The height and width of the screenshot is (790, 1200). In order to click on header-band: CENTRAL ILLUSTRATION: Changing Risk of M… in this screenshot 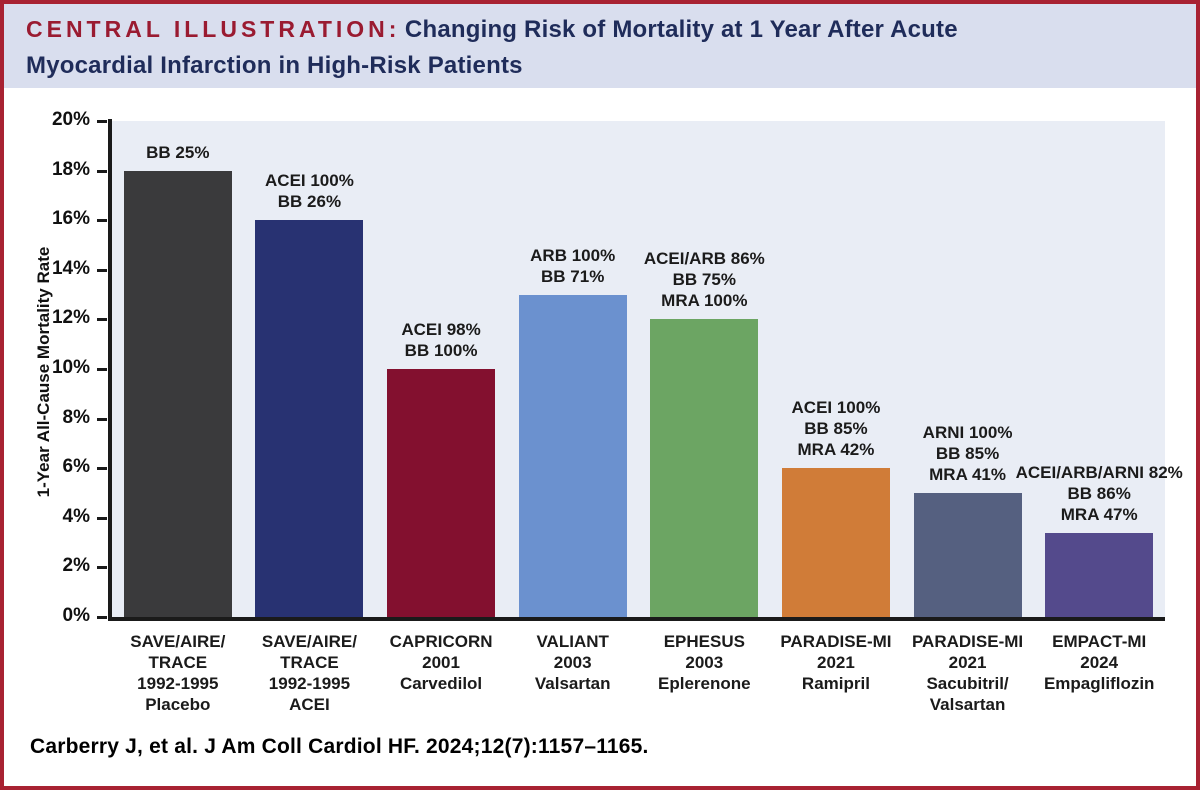, I will do `click(600, 46)`.